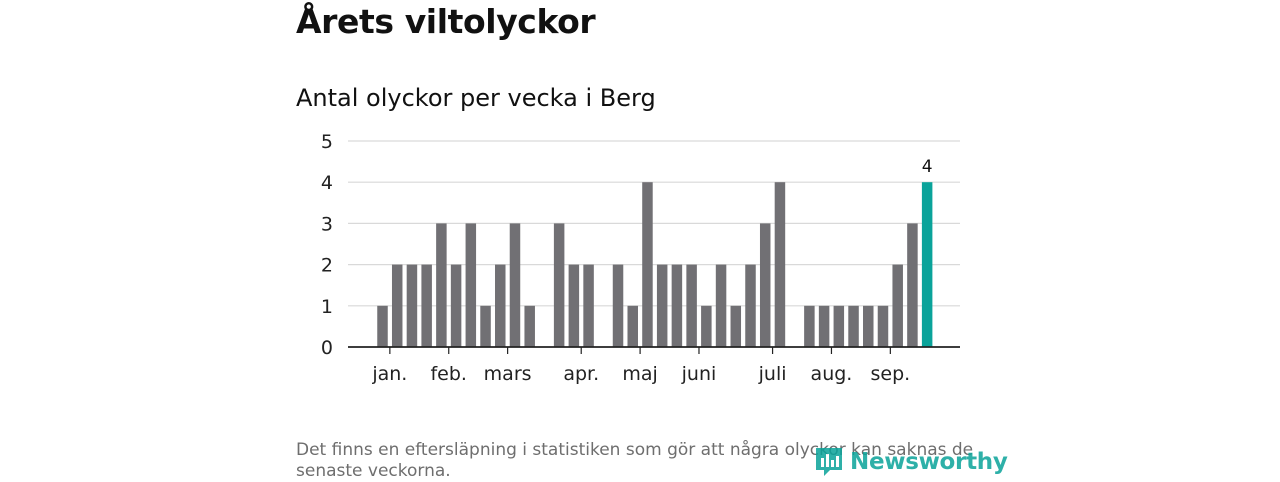 The height and width of the screenshot is (482, 1280). I want to click on newsworthy-logo: Newsworthy, so click(911, 462).